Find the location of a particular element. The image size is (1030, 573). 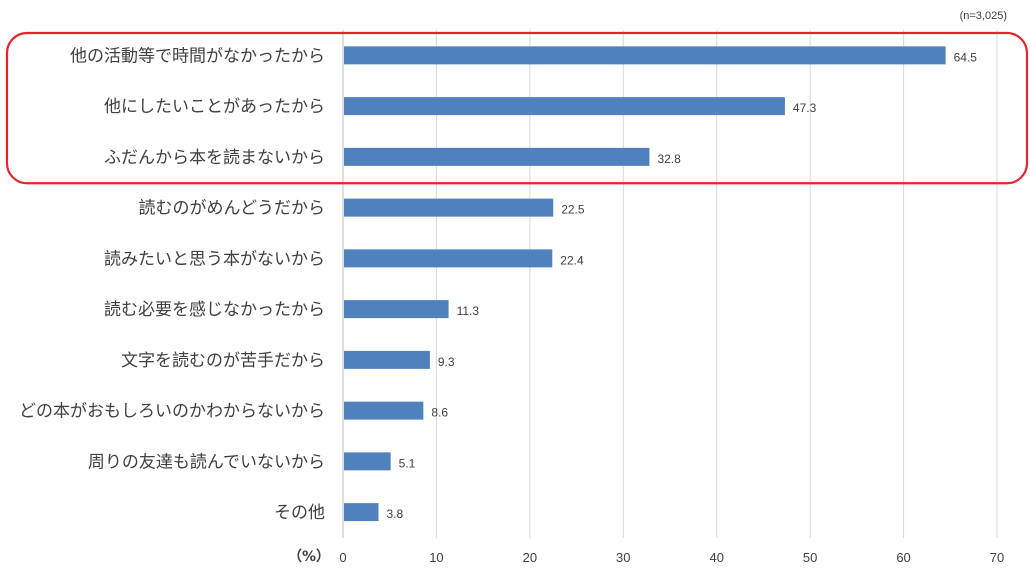

x-tick-label: 10 is located at coordinates (436, 557).